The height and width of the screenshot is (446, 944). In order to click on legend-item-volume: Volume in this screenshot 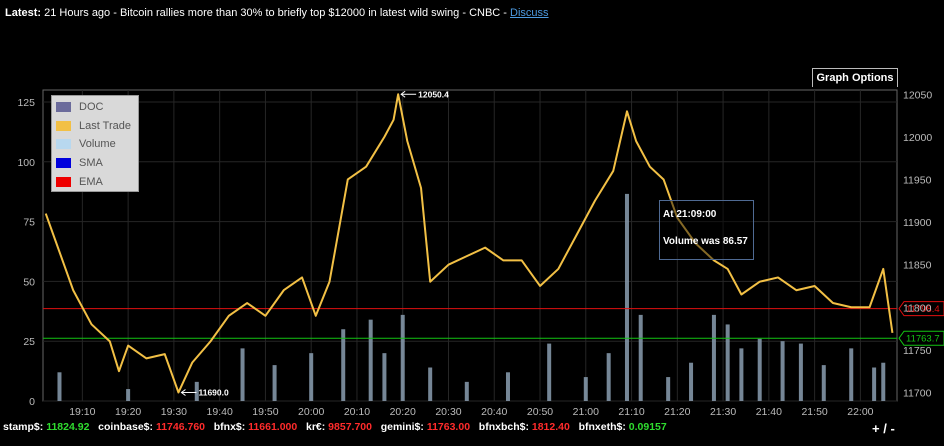, I will do `click(97, 144)`.